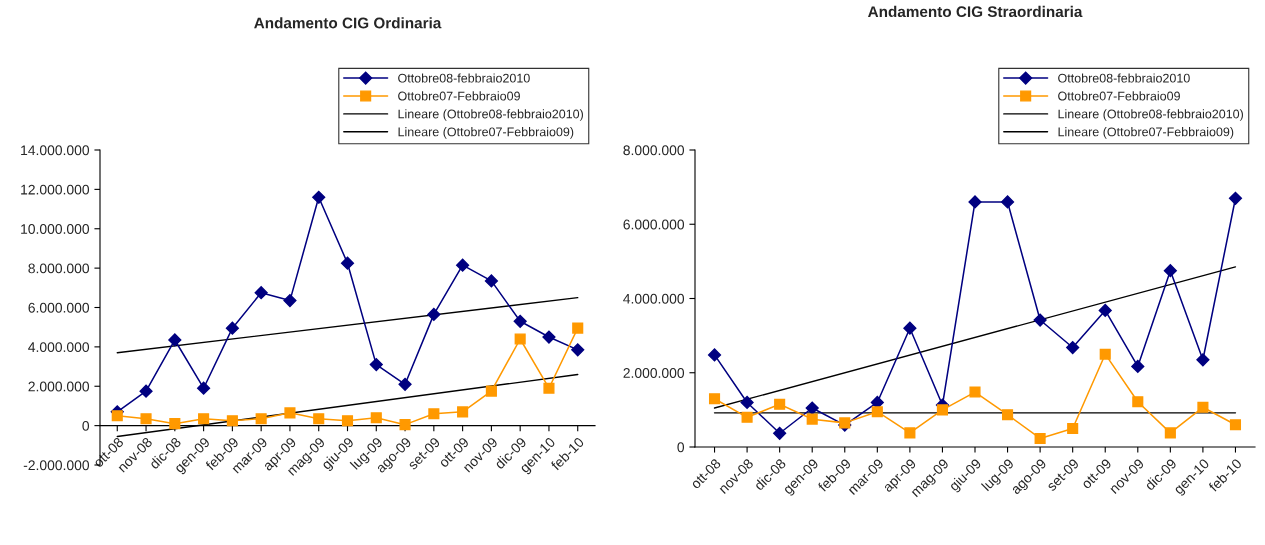 Image resolution: width=1265 pixels, height=545 pixels. Describe the element at coordinates (56, 465) in the screenshot. I see `y-tick-label: -2.000.000` at that location.